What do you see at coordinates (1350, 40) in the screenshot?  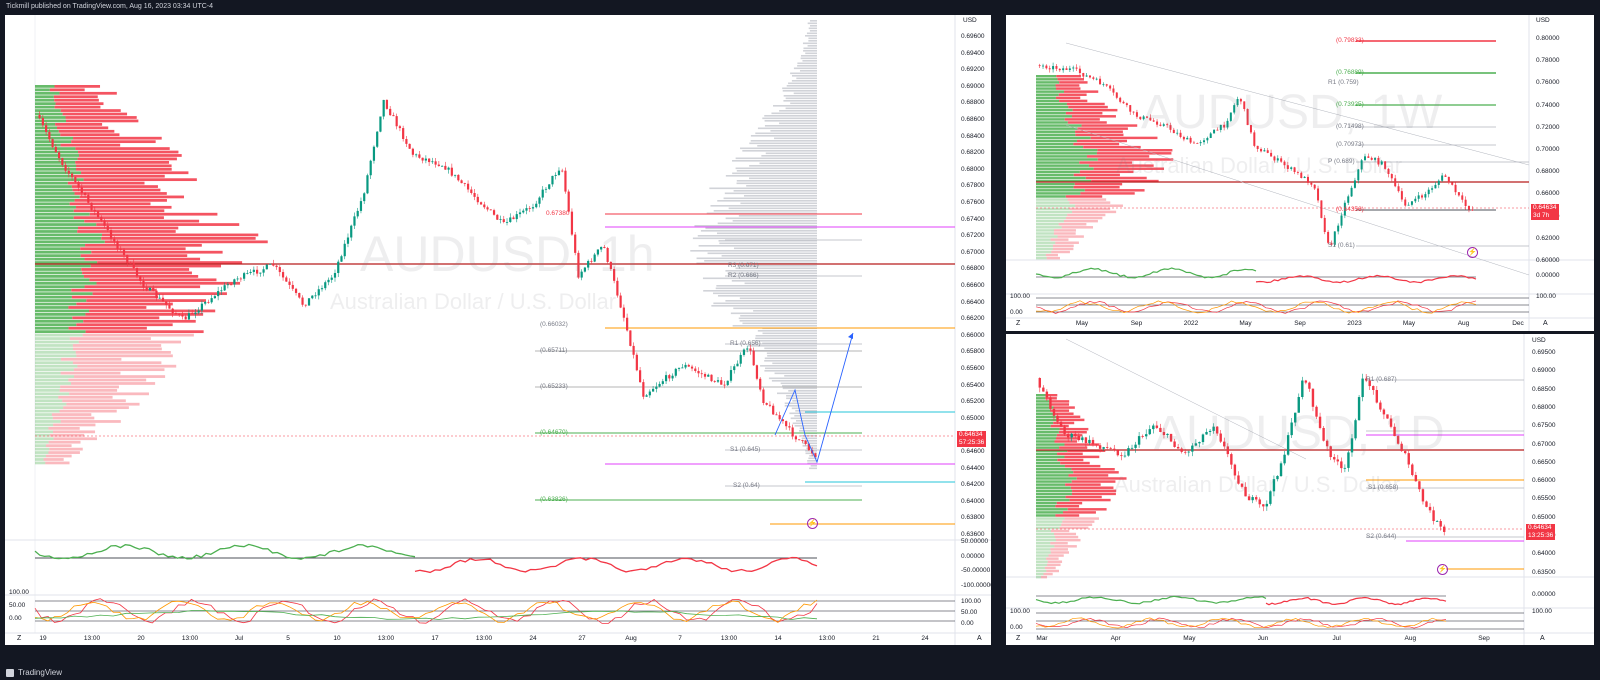 I see `level-label-1: (0.79833)` at bounding box center [1350, 40].